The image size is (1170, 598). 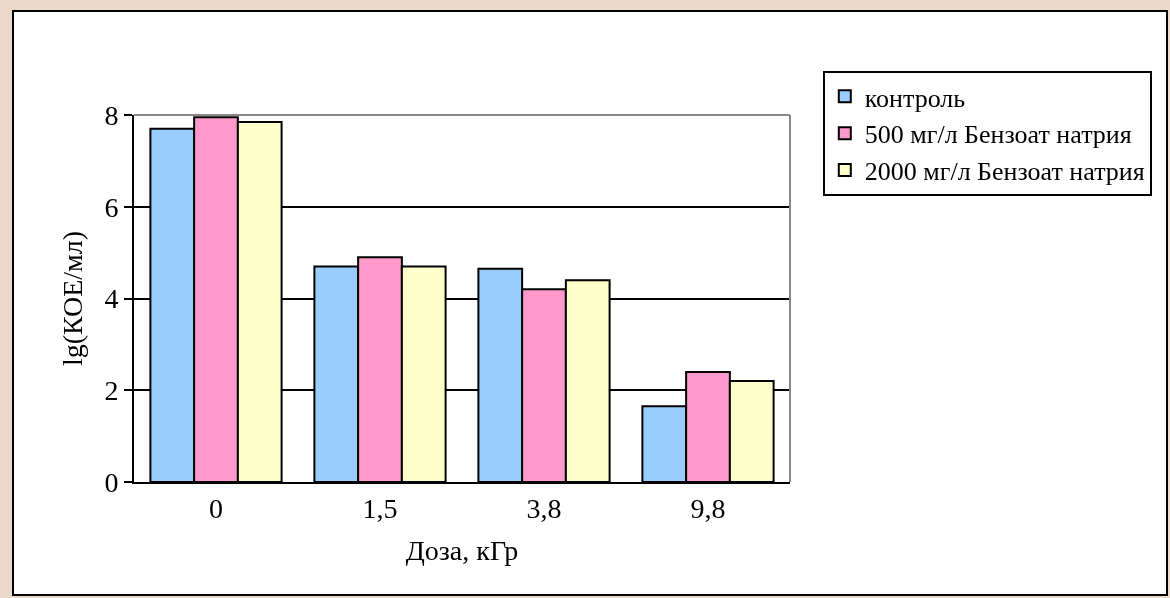 What do you see at coordinates (1004, 172) in the screenshot?
I see `legend-label: 2000 мг/л Бензоат натрия` at bounding box center [1004, 172].